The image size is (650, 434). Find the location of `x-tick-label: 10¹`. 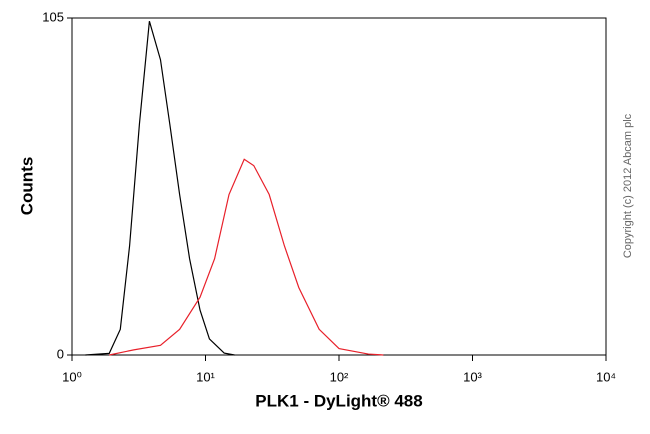

x-tick-label: 10¹ is located at coordinates (205, 376).